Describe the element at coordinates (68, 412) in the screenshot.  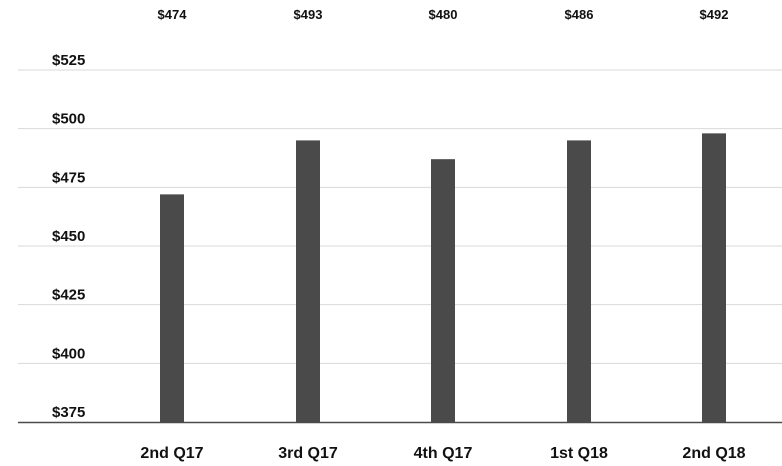
I see `y-tick-label: $375` at that location.